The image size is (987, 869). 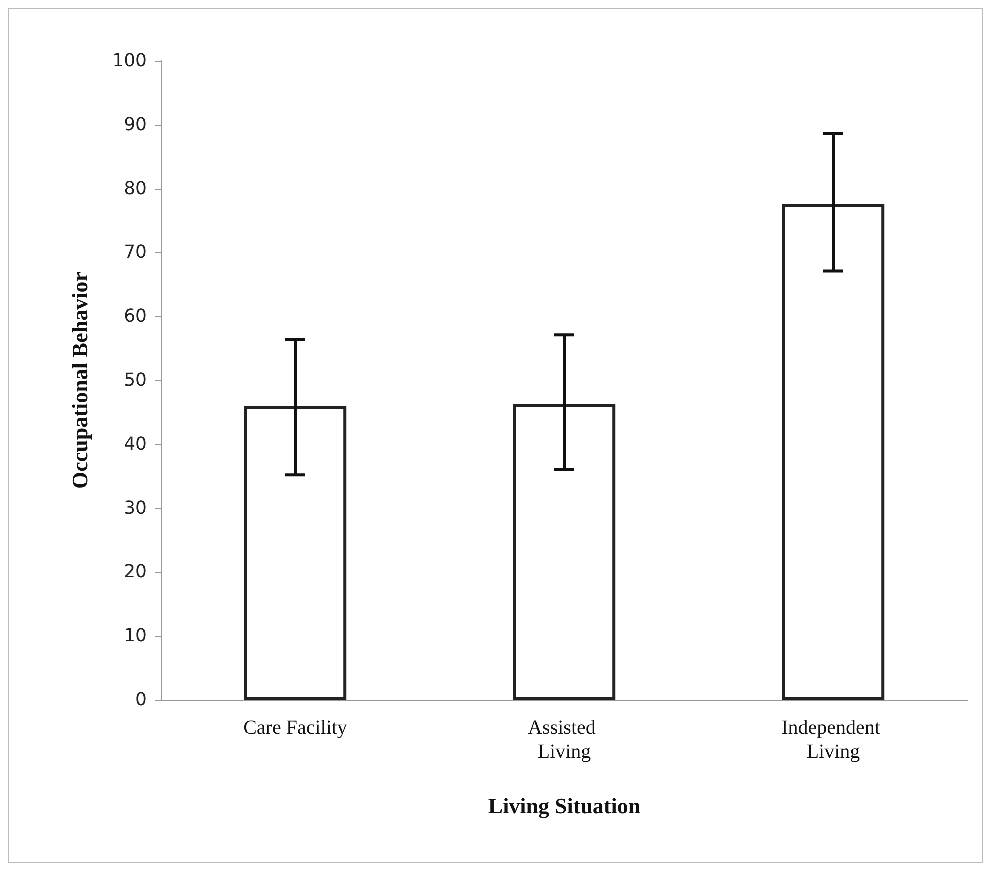 What do you see at coordinates (135, 125) in the screenshot?
I see `y-tick-label: 90` at bounding box center [135, 125].